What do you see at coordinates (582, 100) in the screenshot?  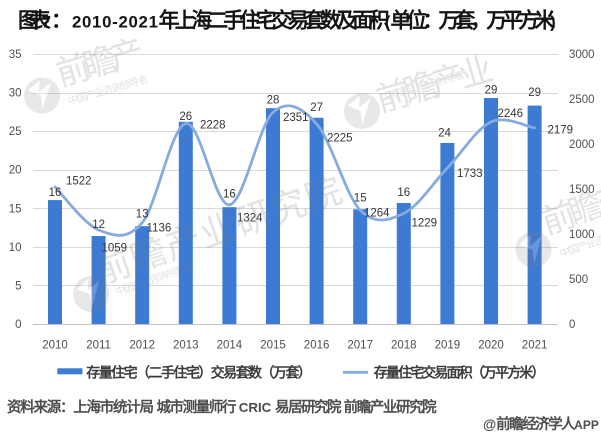 I see `svg-text: 2500` at bounding box center [582, 100].